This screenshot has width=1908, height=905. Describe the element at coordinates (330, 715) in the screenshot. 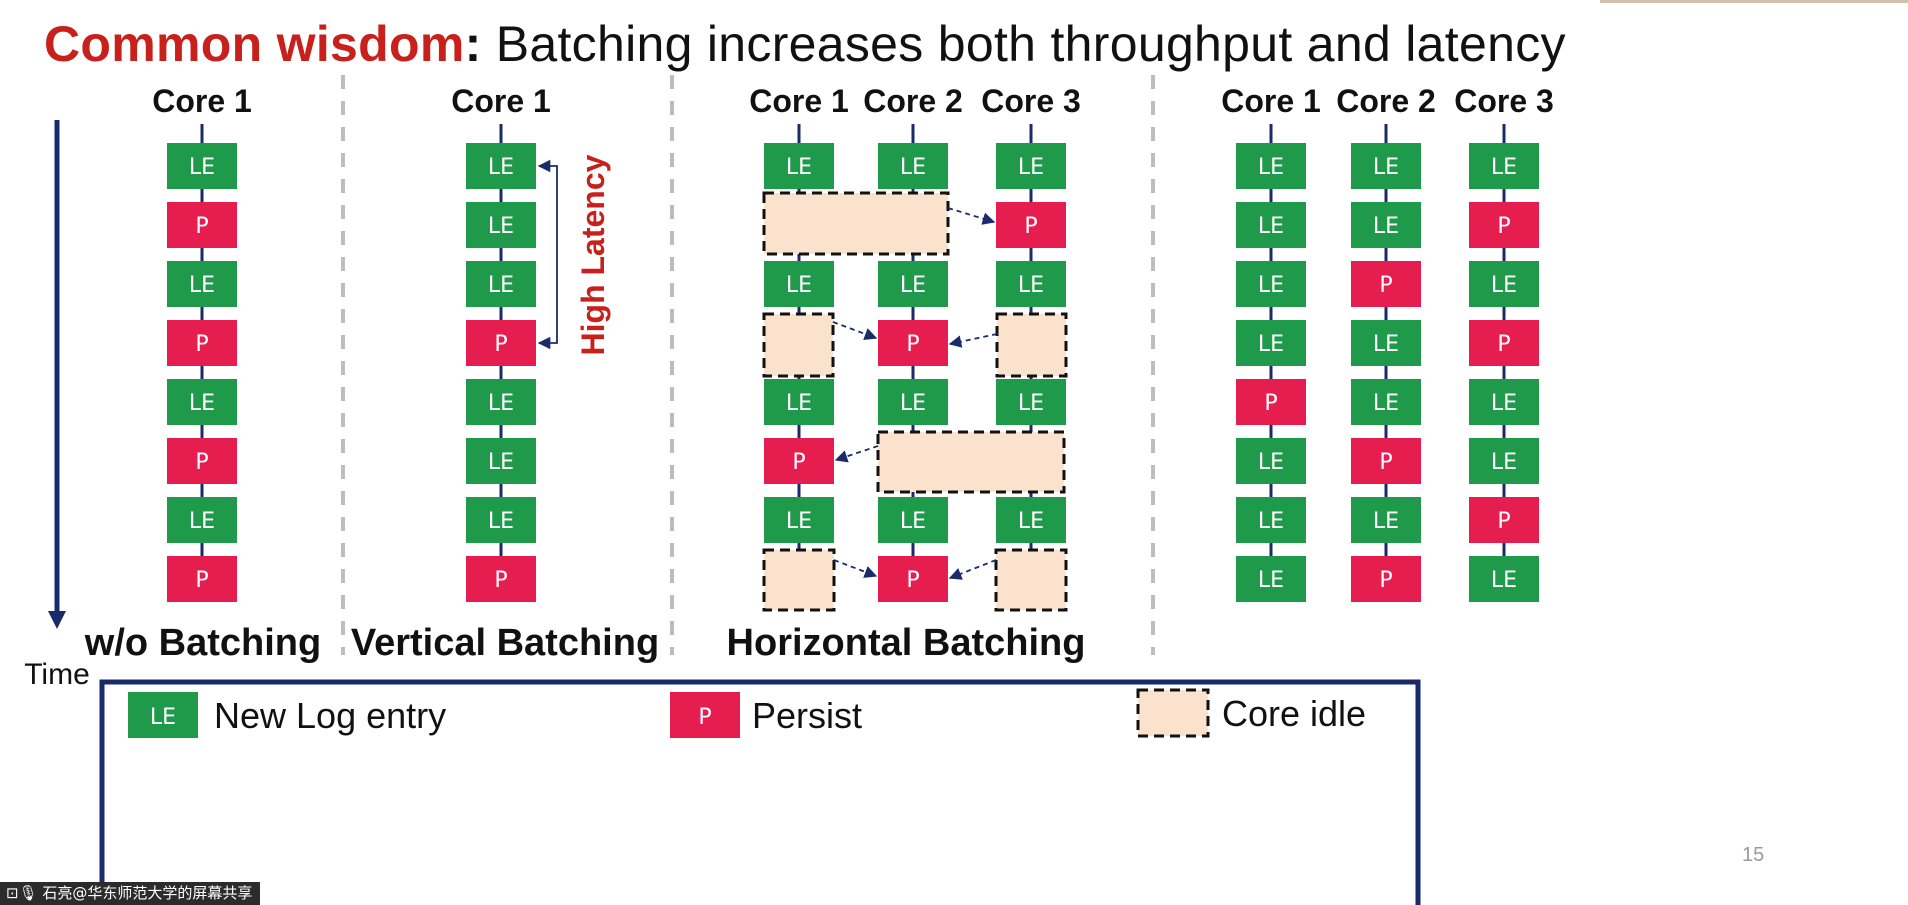

I see `legend-le-text: New Log entry` at that location.